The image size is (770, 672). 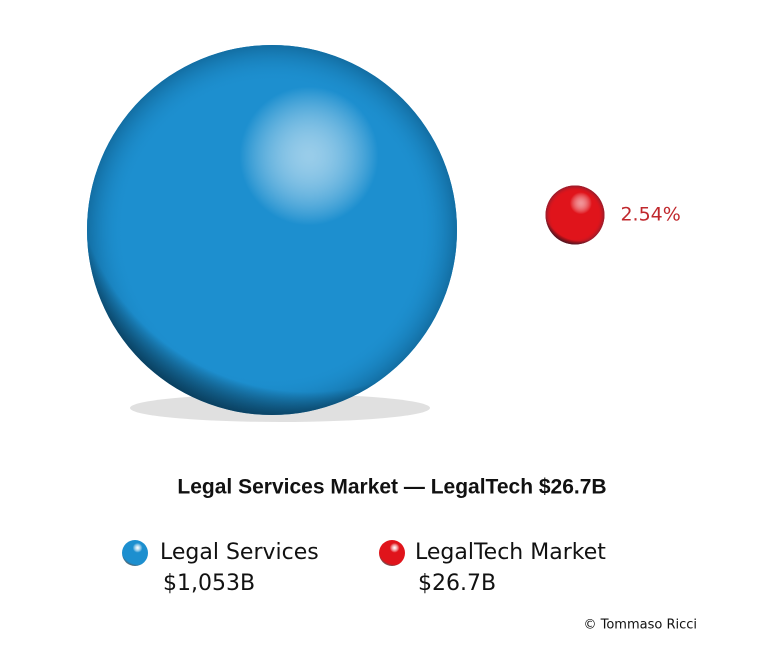 What do you see at coordinates (640, 625) in the screenshot?
I see `credit: © Tommaso Ricci` at bounding box center [640, 625].